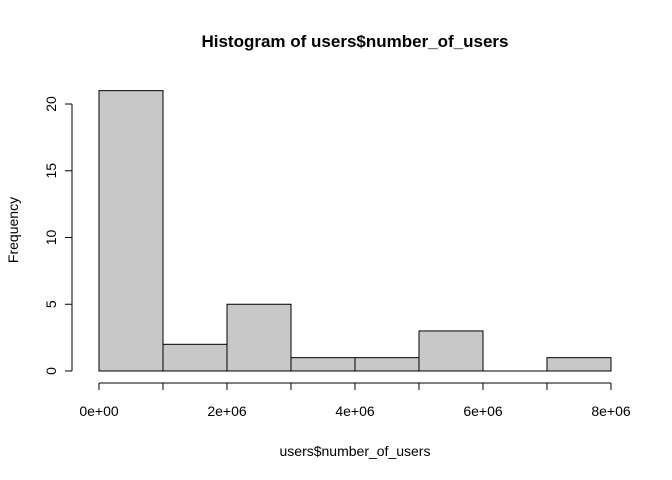 This screenshot has width=672, height=480. Describe the element at coordinates (13, 230) in the screenshot. I see `y-axis-label: Frequency` at that location.